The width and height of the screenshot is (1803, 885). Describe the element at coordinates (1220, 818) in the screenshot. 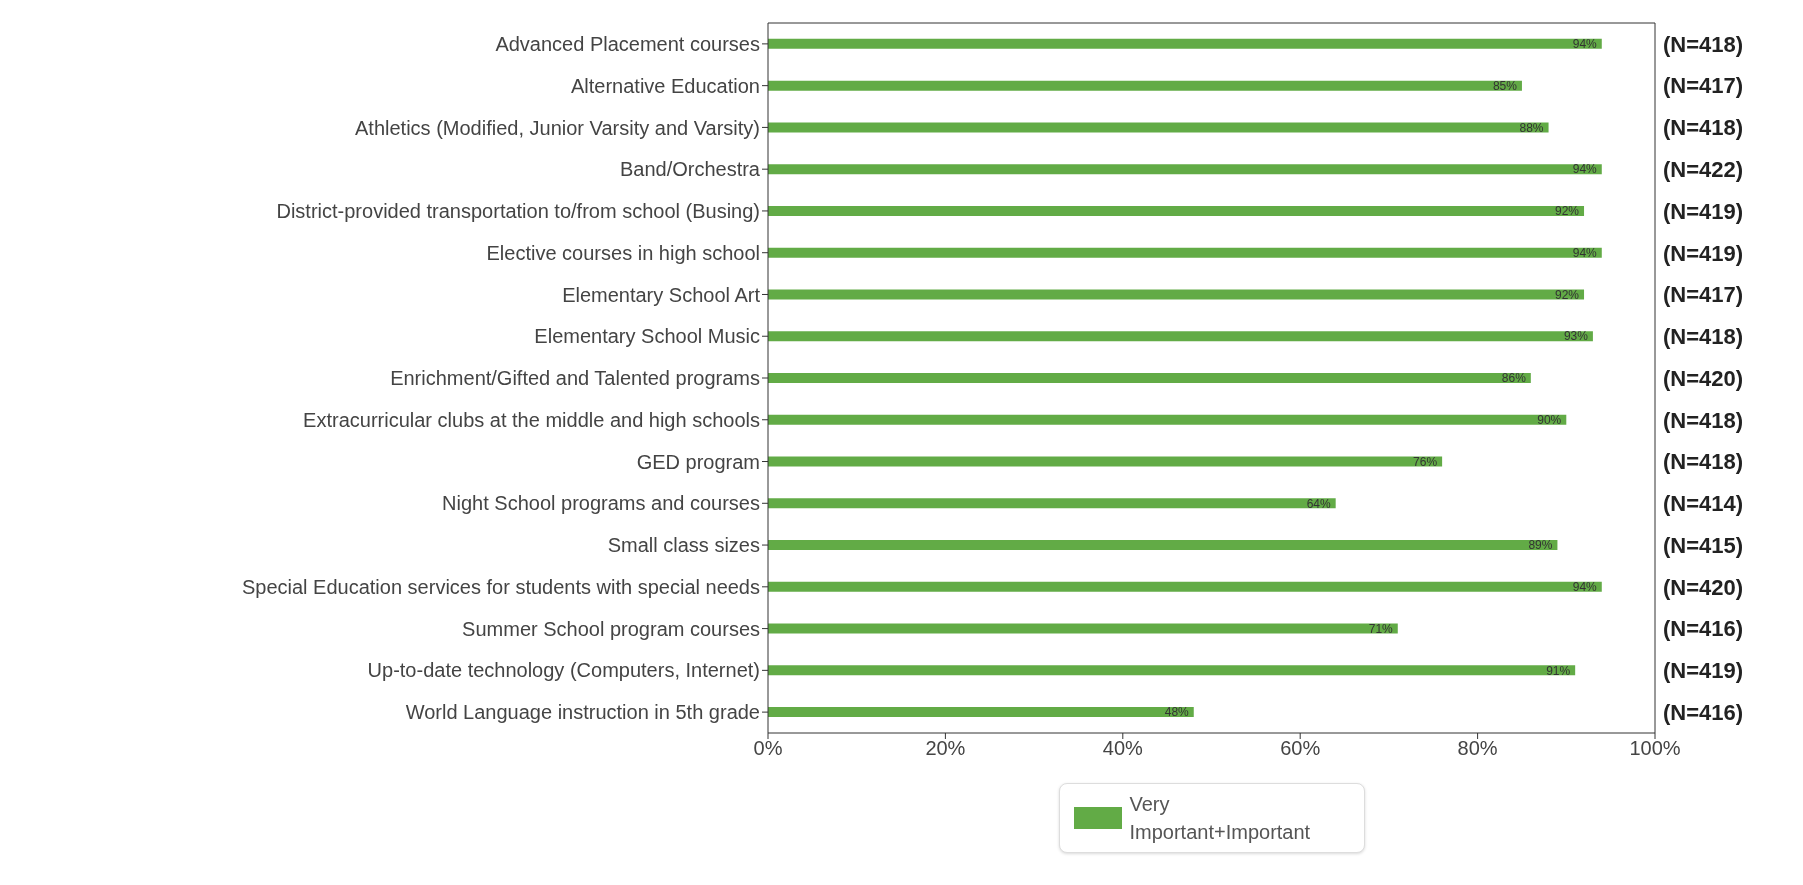

I see `legend-label: Very Important+Important` at that location.